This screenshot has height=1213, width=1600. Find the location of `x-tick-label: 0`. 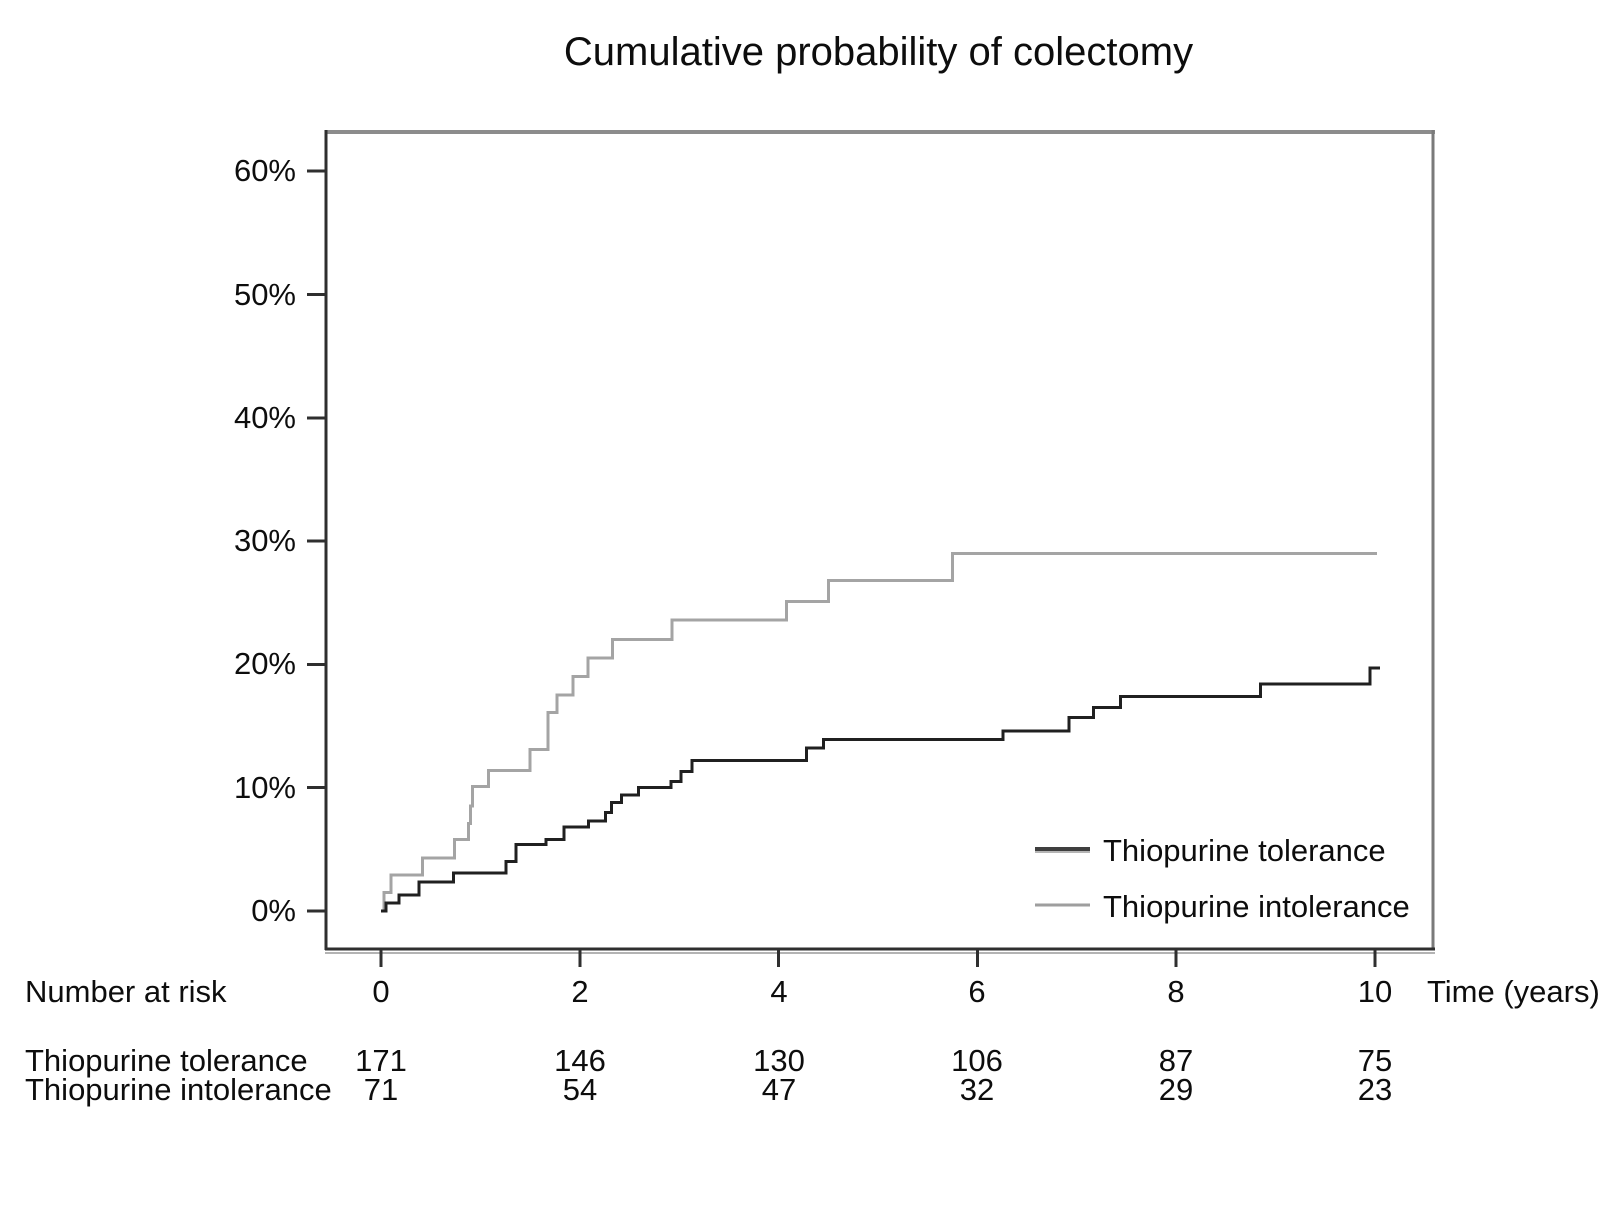

x-tick-label: 0 is located at coordinates (381, 991).